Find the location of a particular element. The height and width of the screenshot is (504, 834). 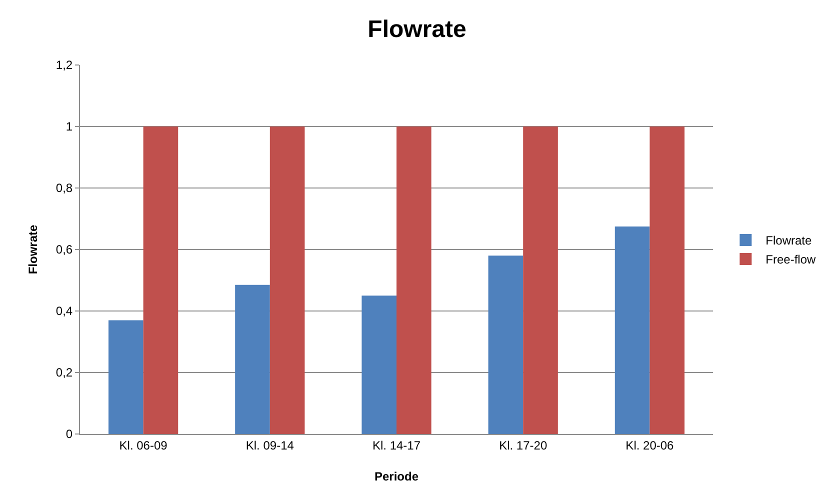

x-tick-label: Kl. 14-17 is located at coordinates (396, 445).